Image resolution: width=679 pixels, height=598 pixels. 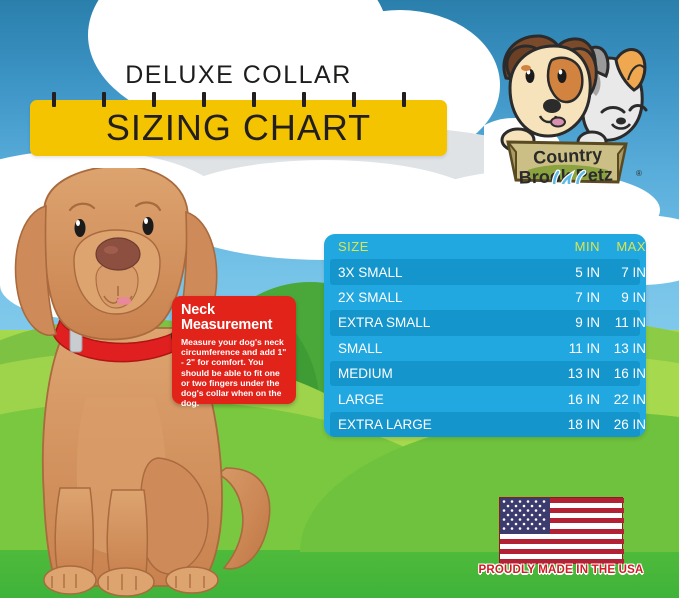 I want to click on cell-size: EXTRA SMALL, so click(x=384, y=323).